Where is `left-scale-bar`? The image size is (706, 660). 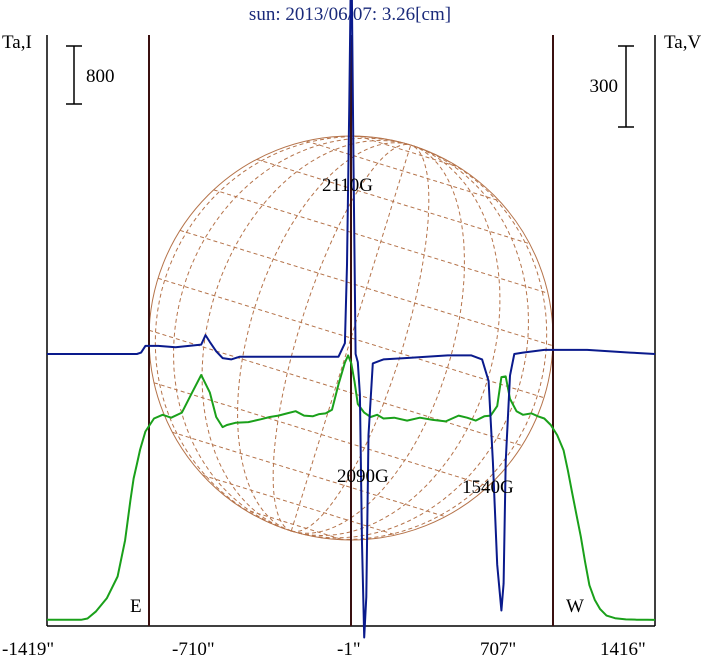 left-scale-bar is located at coordinates (74, 75).